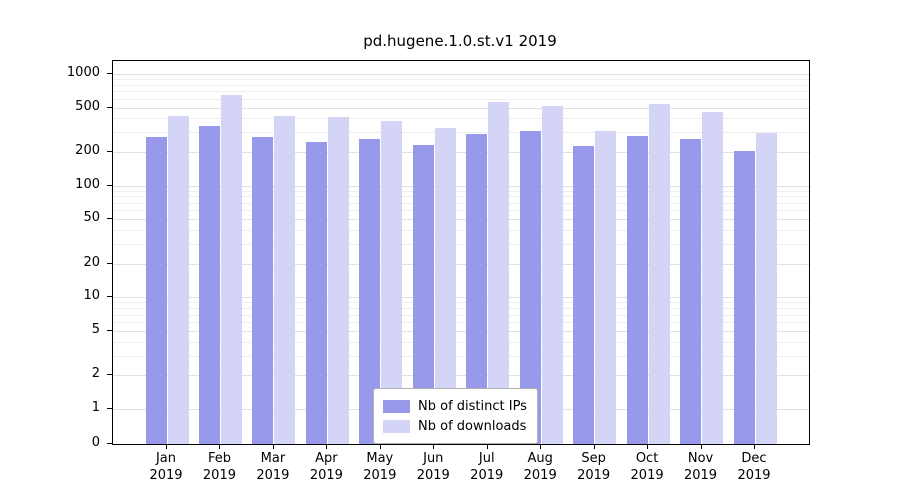  Describe the element at coordinates (91, 218) in the screenshot. I see `y-tick-label: 50` at that location.